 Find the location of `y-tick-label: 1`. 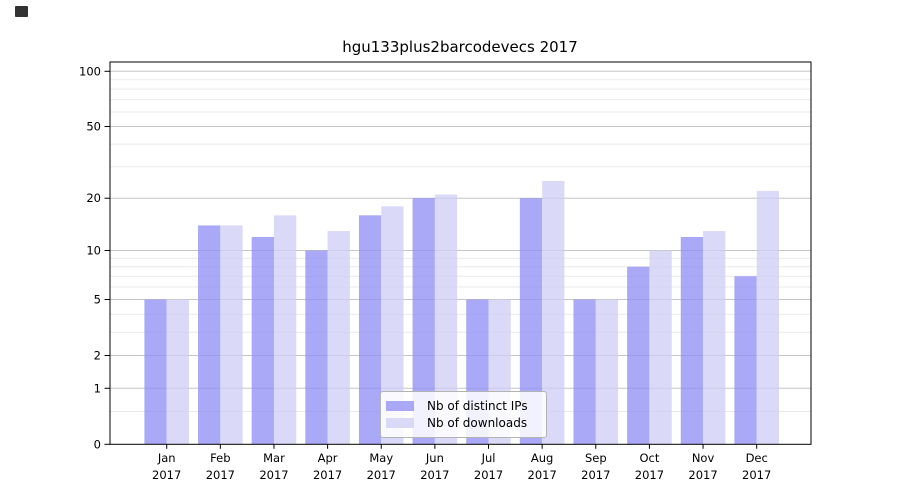

y-tick-label: 1 is located at coordinates (97, 388).